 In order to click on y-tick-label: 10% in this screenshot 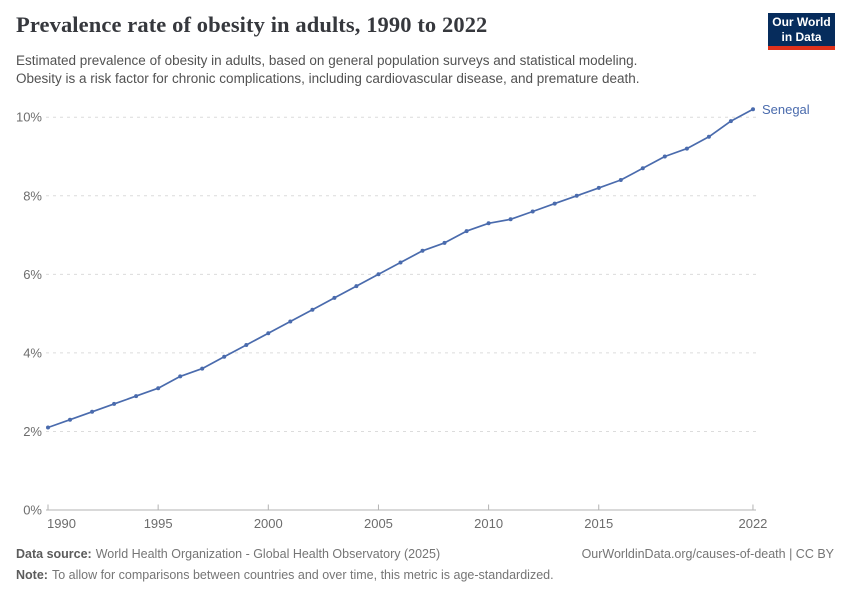, I will do `click(29, 117)`.